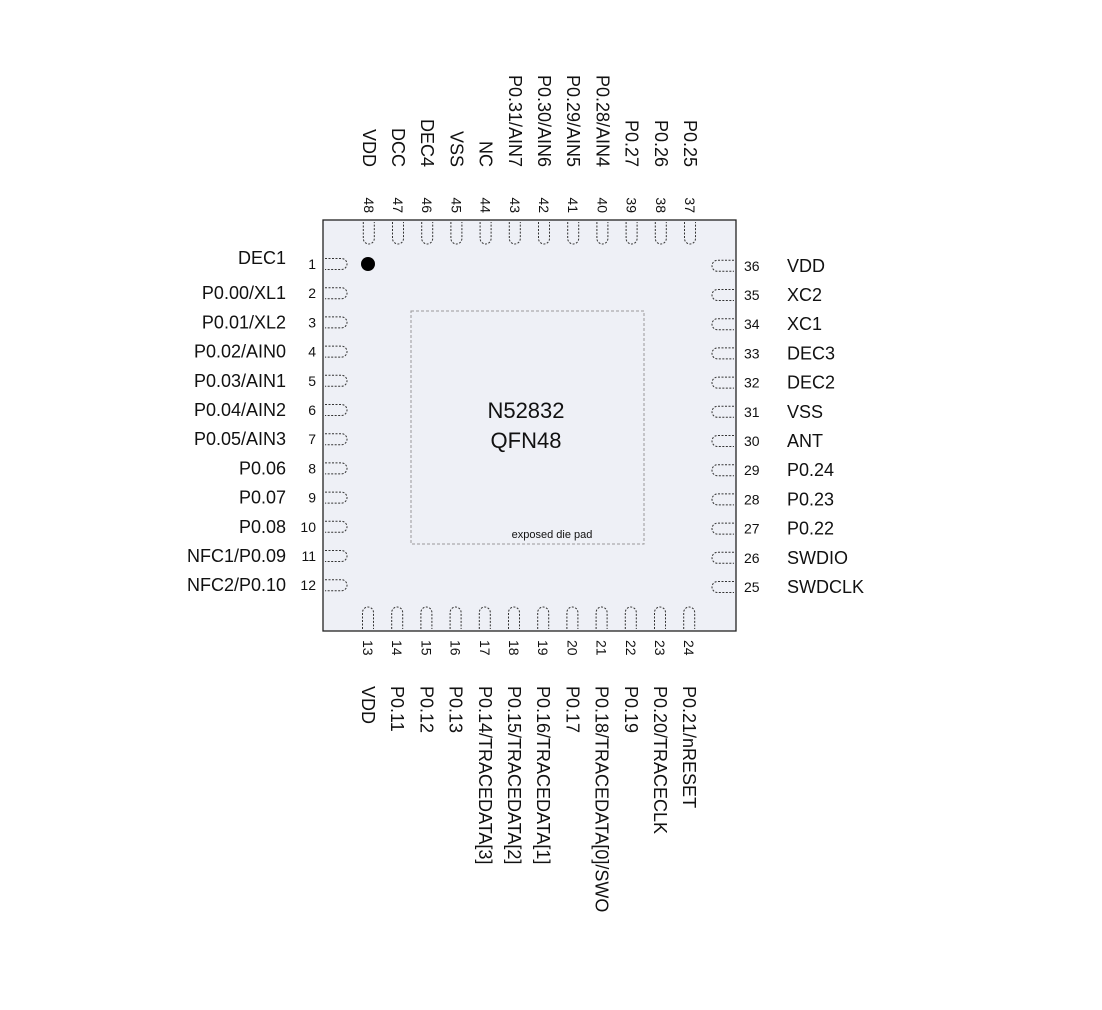 This screenshot has height=1010, width=1102. Describe the element at coordinates (368, 665) in the screenshot. I see `pin-13: 13 VDD` at that location.